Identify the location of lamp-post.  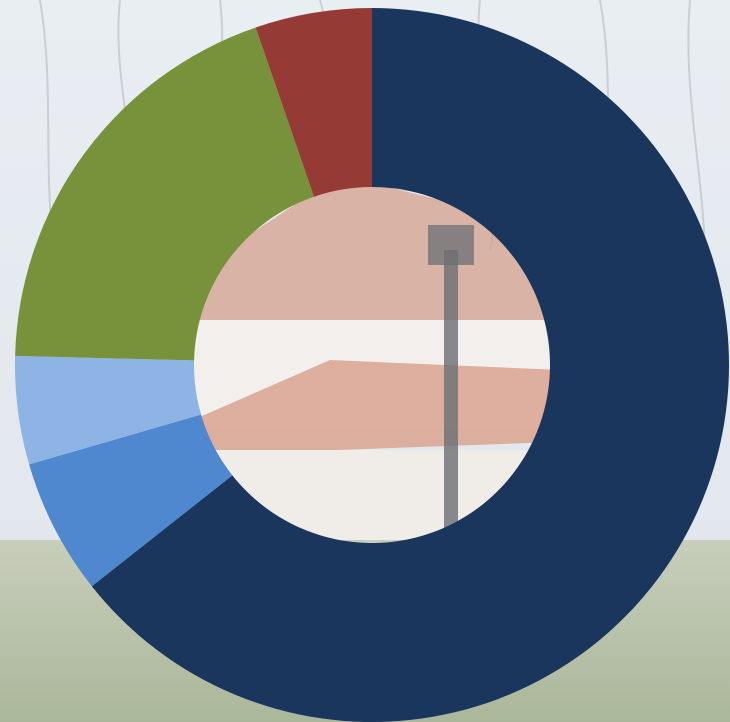
(451, 410).